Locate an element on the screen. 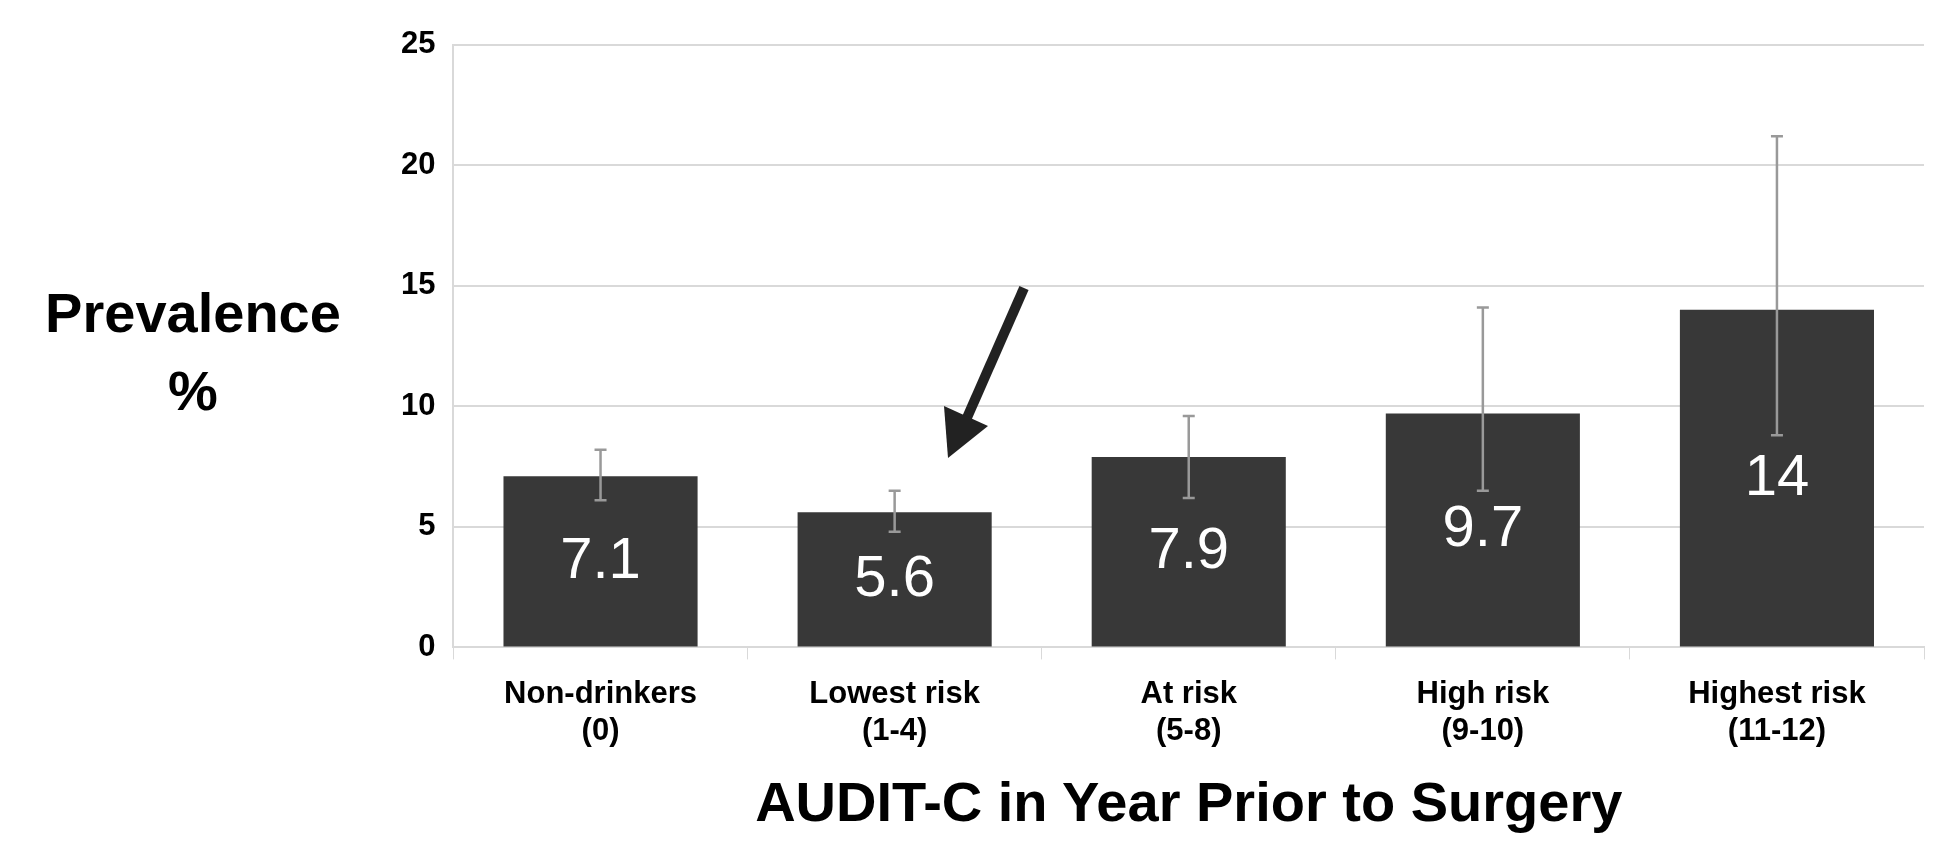 Image resolution: width=1942 pixels, height=851 pixels. x-tick-label: Non-drinkers (0) is located at coordinates (600, 710).